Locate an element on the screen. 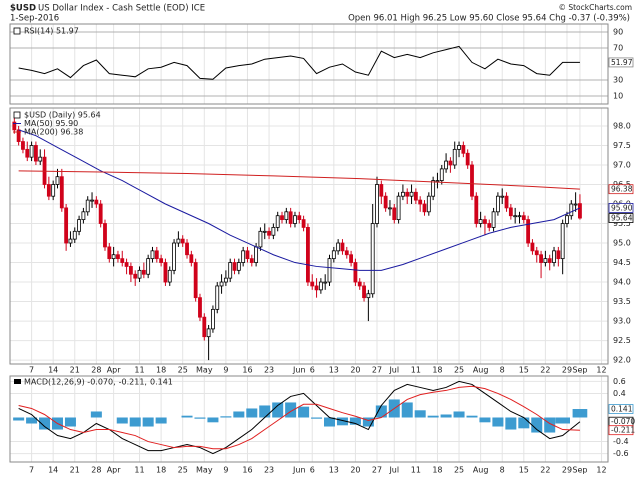  x-tick-label: 29 is located at coordinates (567, 470).